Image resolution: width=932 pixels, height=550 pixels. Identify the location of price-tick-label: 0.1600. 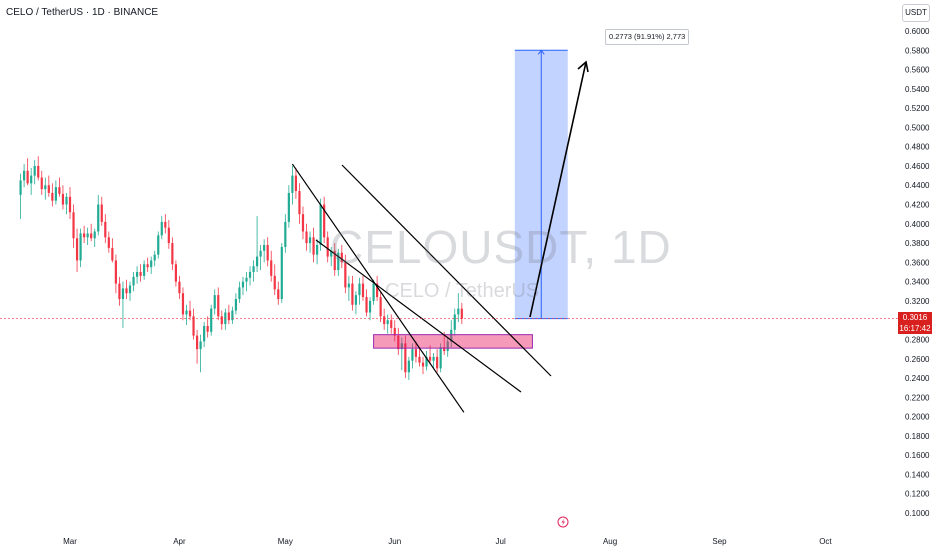
(917, 455).